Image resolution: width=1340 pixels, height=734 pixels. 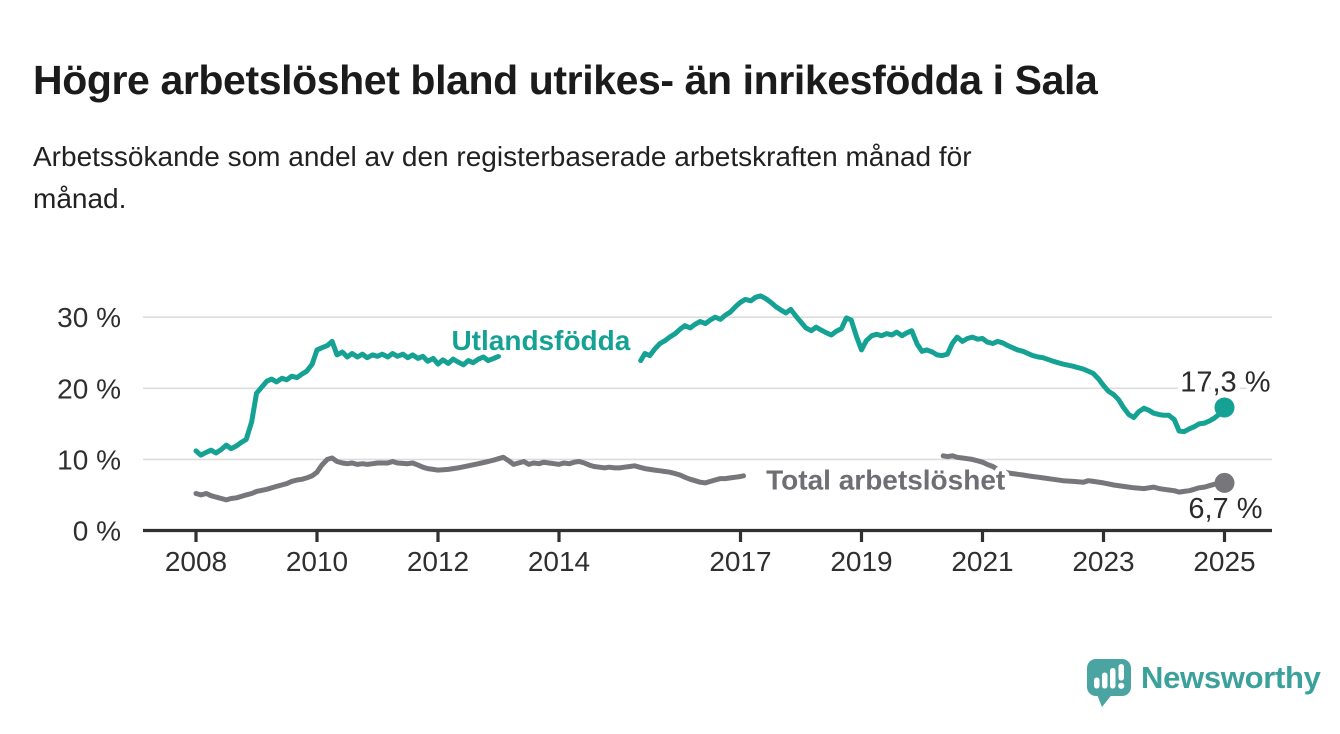 I want to click on x-tick-label: 2008, so click(x=196, y=561).